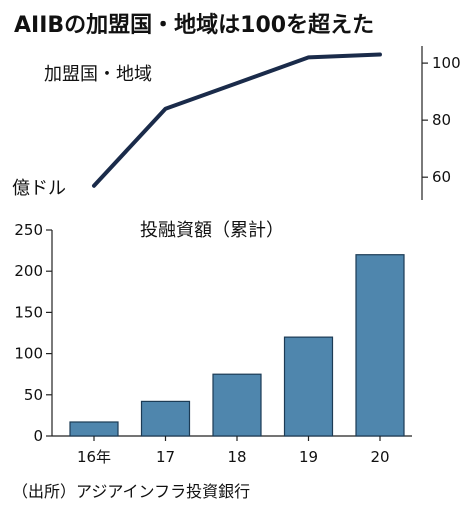 This screenshot has height=508, width=476. Describe the element at coordinates (165, 457) in the screenshot. I see `bar-x-tick-label: 17` at that location.